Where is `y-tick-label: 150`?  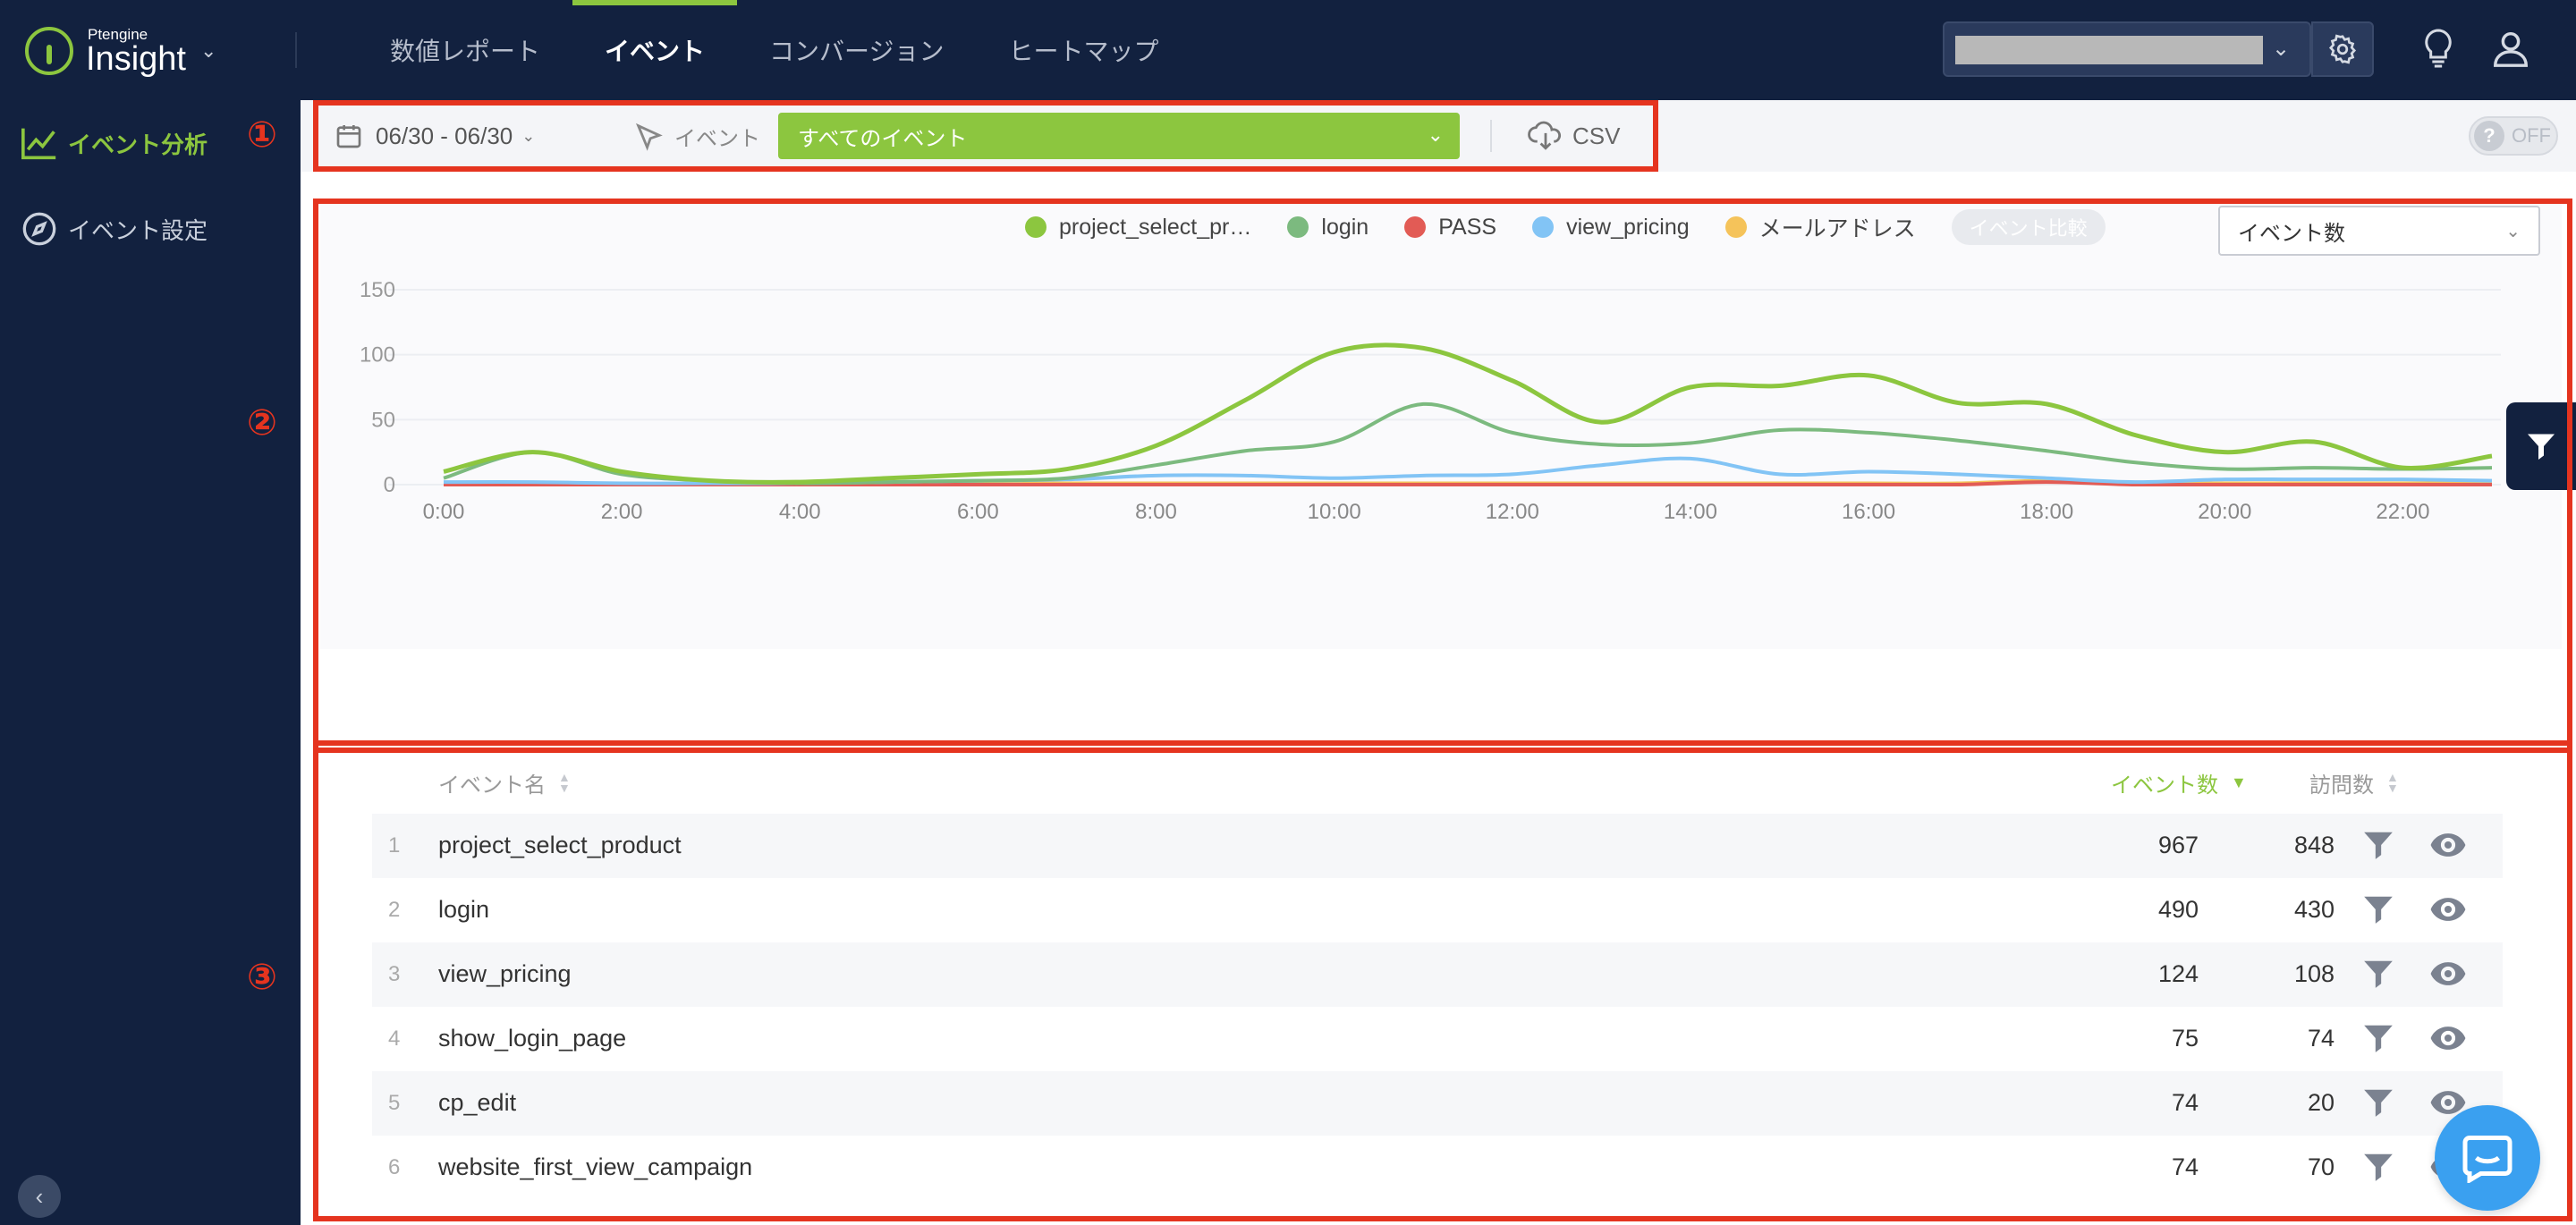 y-tick-label: 150 is located at coordinates (377, 290).